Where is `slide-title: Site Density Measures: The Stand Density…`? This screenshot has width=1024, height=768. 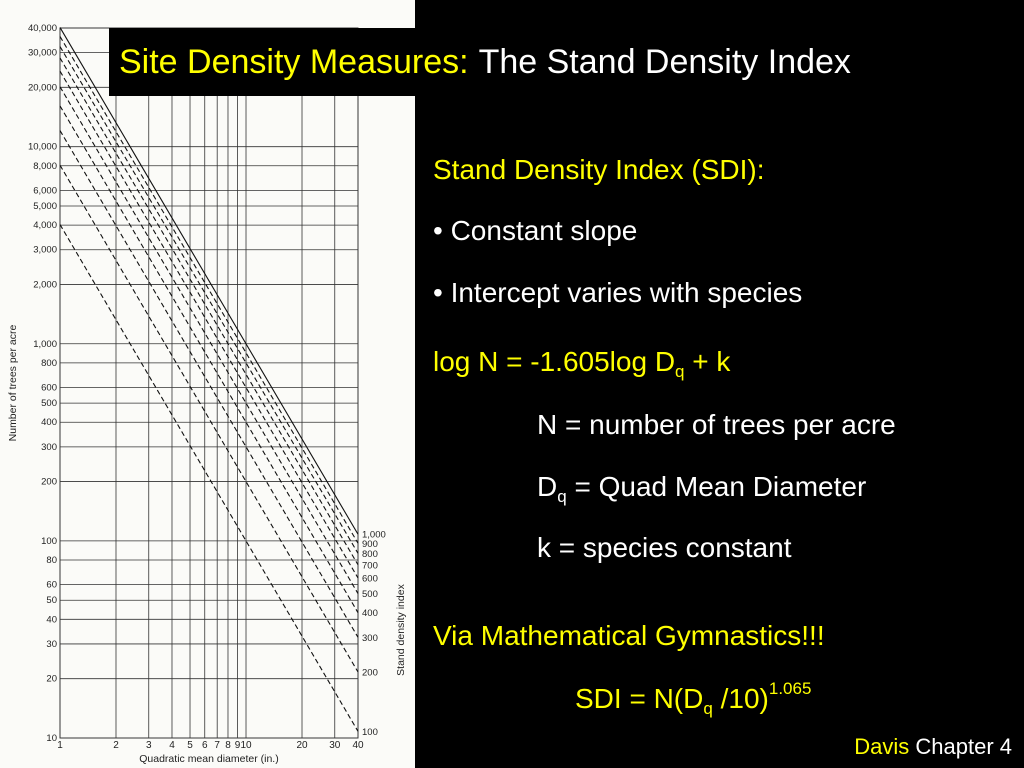
slide-title: Site Density Measures: The Stand Density… is located at coordinates (544, 62).